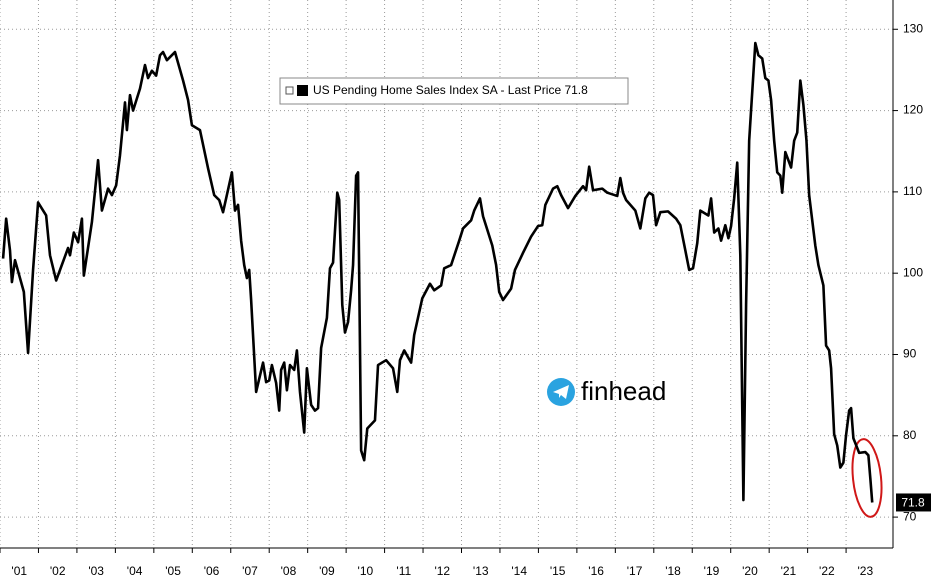 Image resolution: width=931 pixels, height=581 pixels. Describe the element at coordinates (19, 571) in the screenshot. I see `x-tick-label: '01` at that location.